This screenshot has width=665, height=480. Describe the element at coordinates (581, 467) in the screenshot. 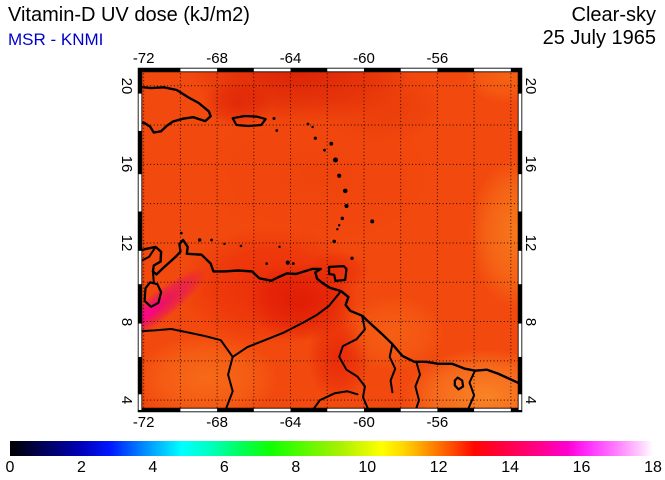

I see `colorbar-tick-label: 16` at that location.